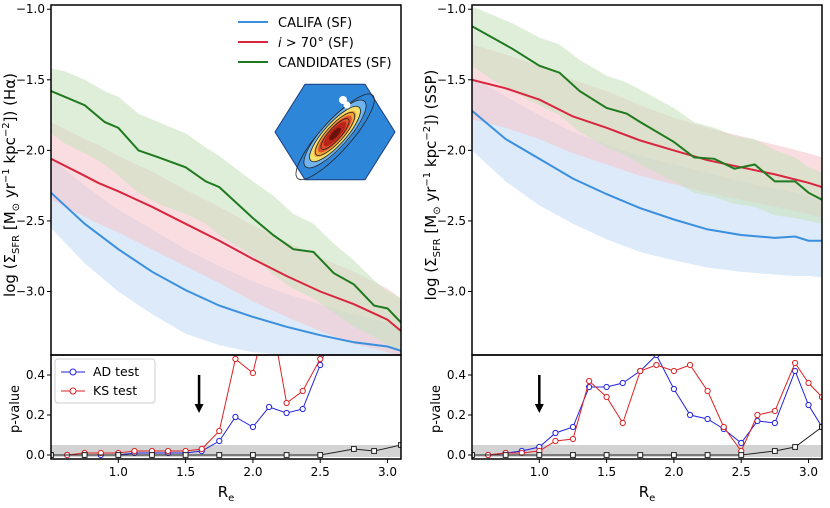  What do you see at coordinates (11, 185) in the screenshot?
I see `y-axis-label: log (ΣSFR [M⊙ yr−1 kpc−2]) (Hα)` at bounding box center [11, 185].